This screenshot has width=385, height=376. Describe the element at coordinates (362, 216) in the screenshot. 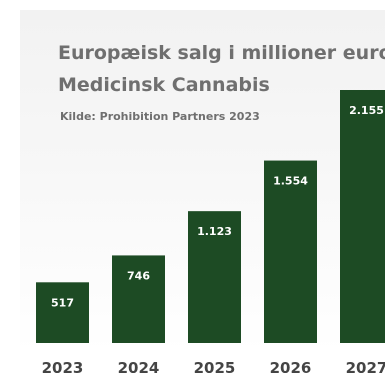

I see `bar-2027` at that location.